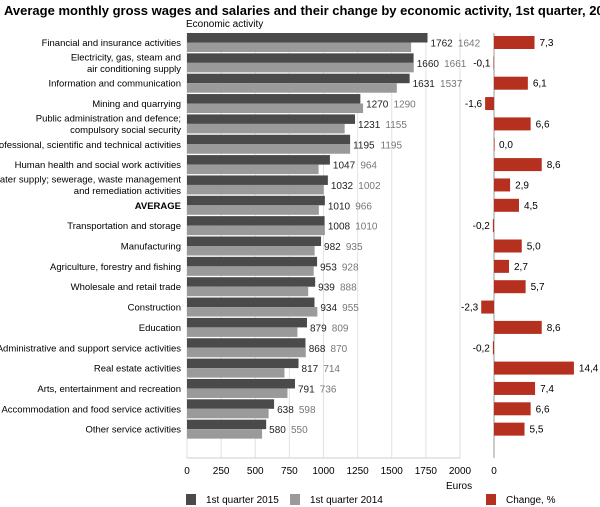 The width and height of the screenshot is (600, 507). I want to click on category-label: Water supply; sewerage, waste management, so click(90, 180).